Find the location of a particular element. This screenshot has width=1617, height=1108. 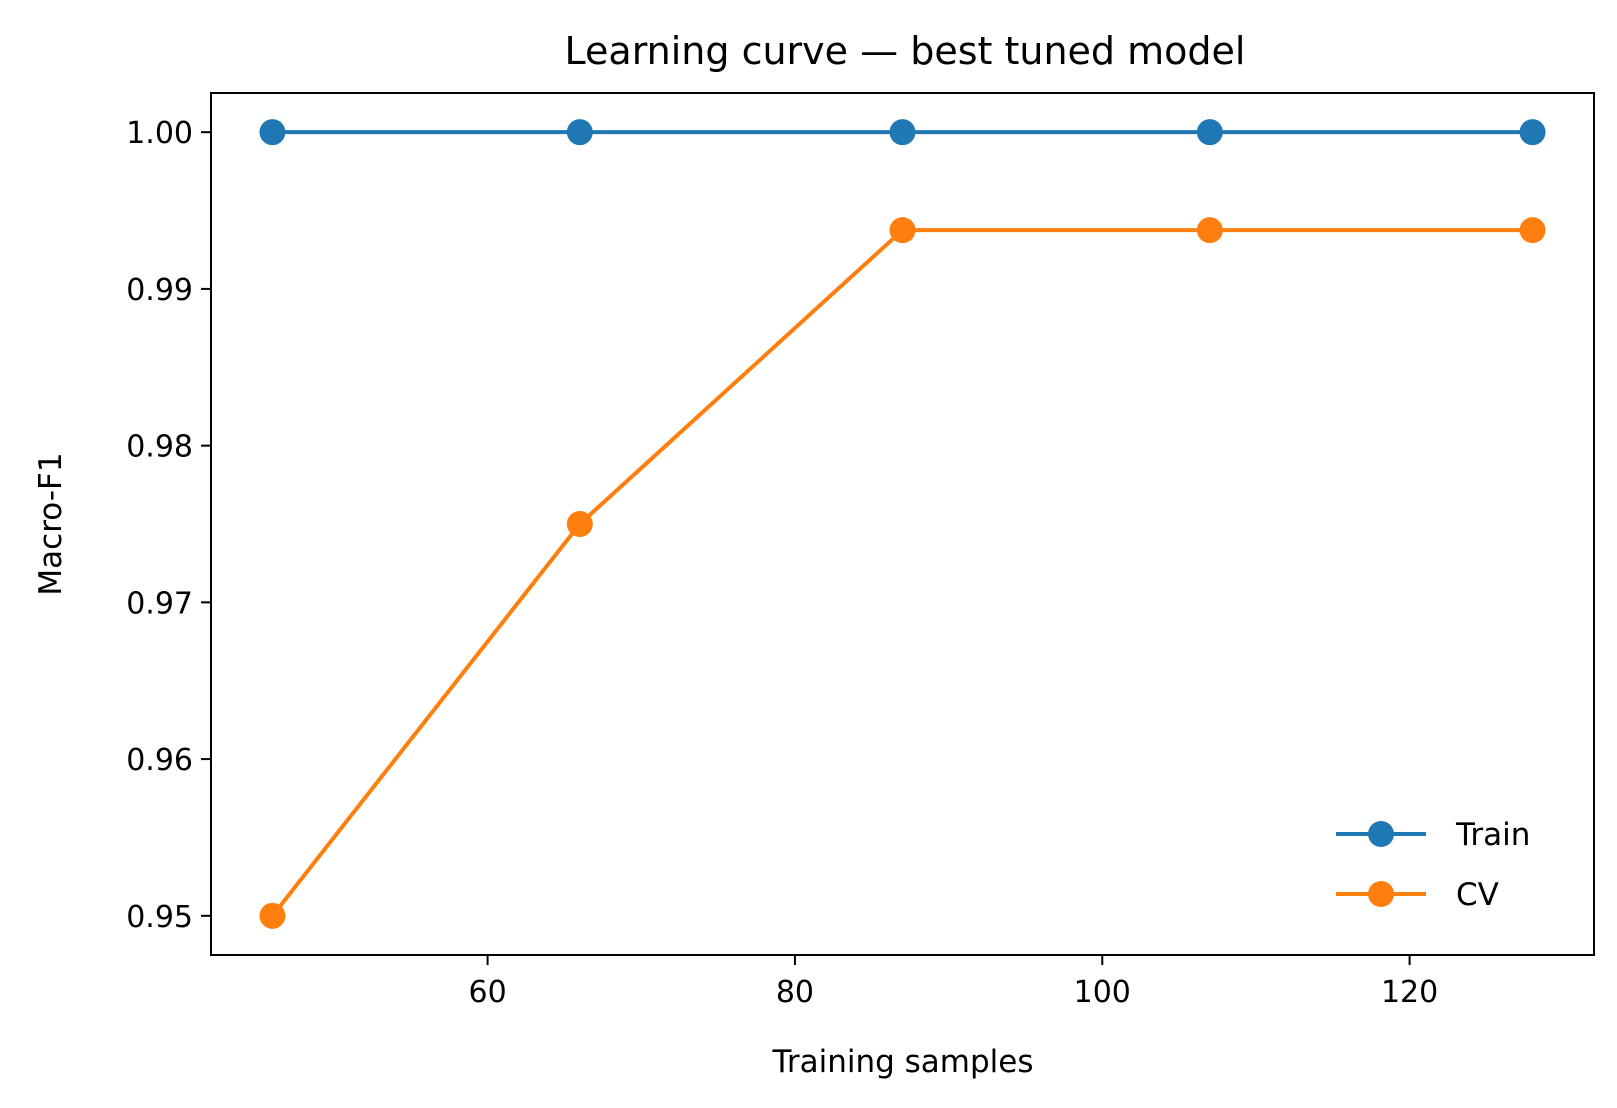

y-tick-label: 0.95 is located at coordinates (159, 917).